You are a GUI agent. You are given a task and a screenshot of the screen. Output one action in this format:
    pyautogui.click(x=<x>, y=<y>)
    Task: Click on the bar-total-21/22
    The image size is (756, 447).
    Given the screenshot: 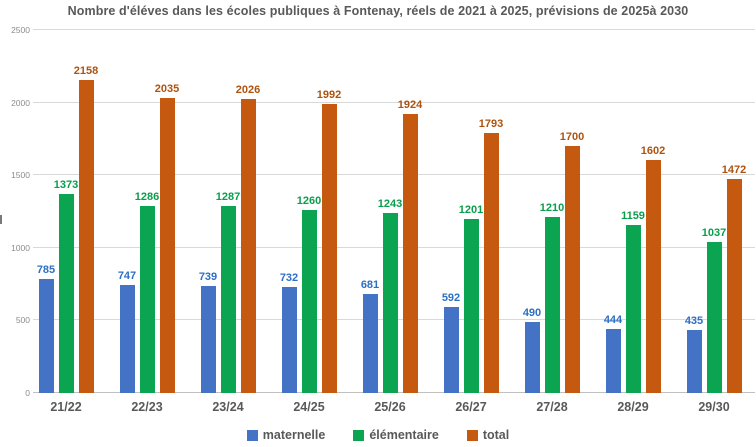 What is the action you would take?
    pyautogui.click(x=86, y=236)
    